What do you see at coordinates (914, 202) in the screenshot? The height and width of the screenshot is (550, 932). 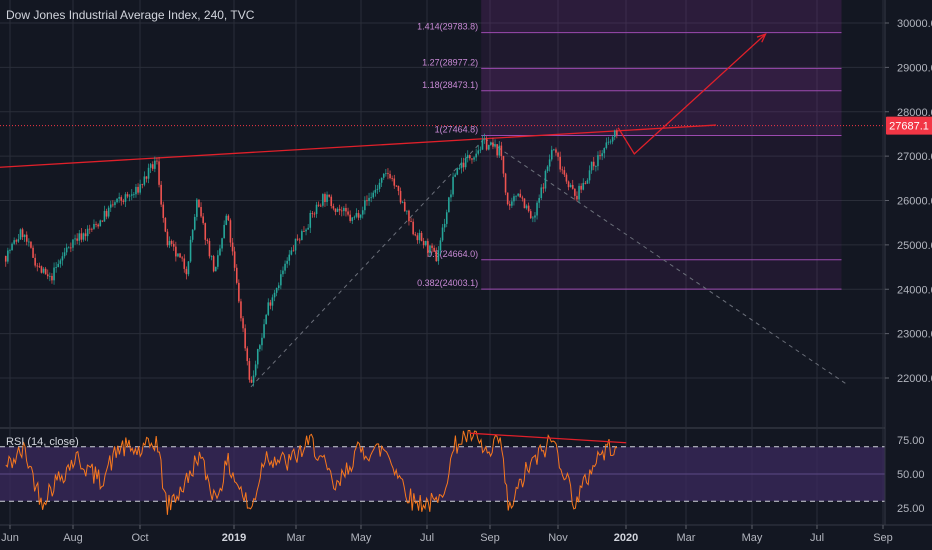 I see `price-tick-label: 26000.0` at bounding box center [914, 202].